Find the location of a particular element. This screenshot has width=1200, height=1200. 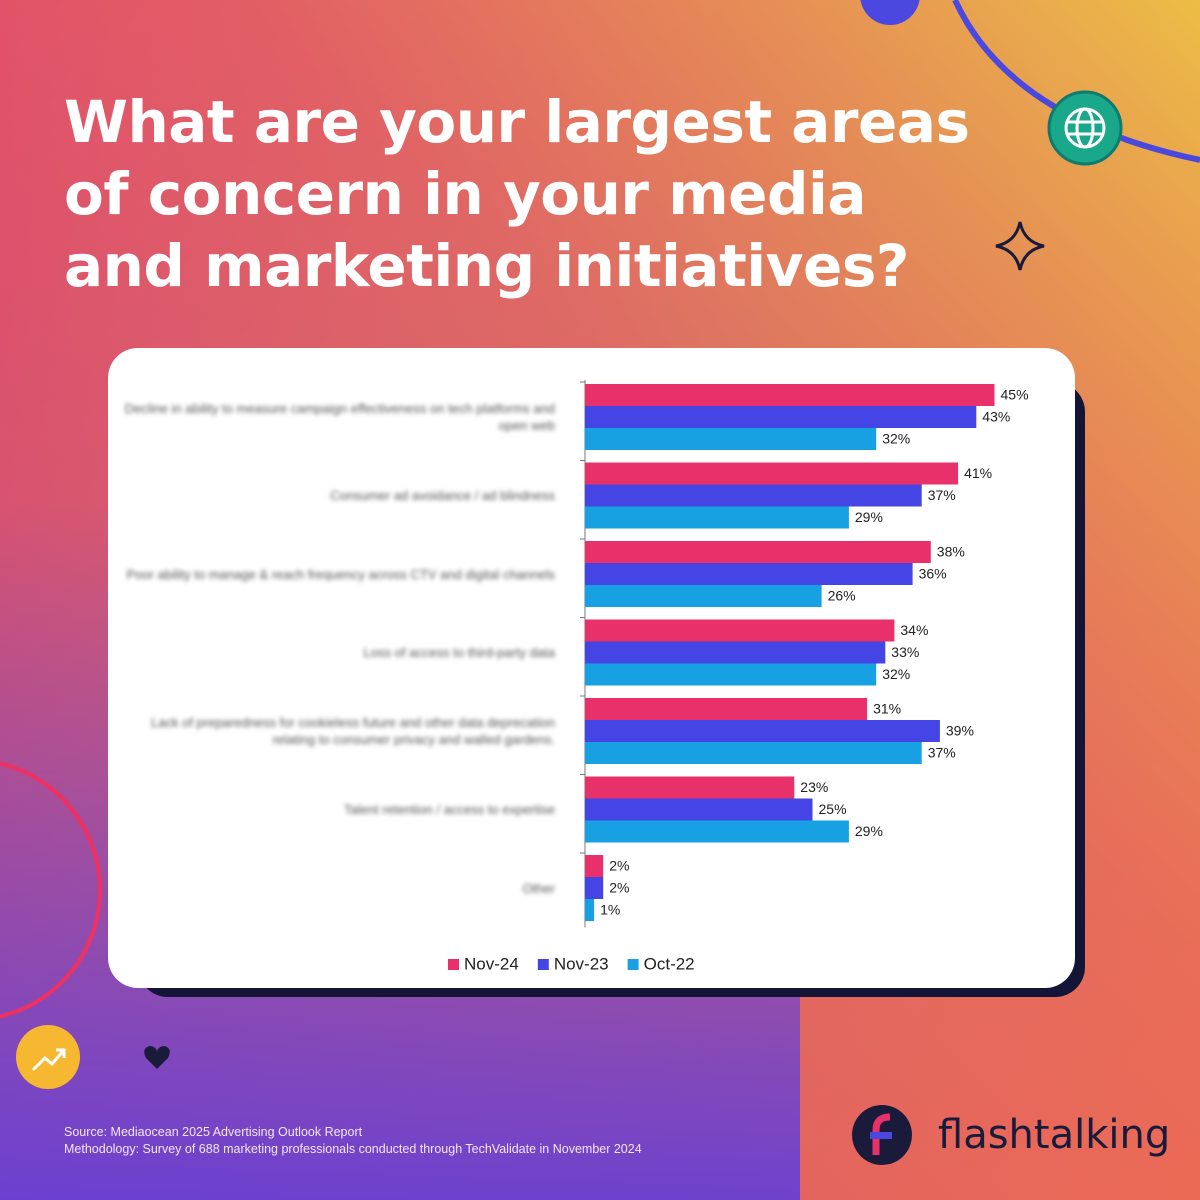

value-label: 1% is located at coordinates (610, 910).